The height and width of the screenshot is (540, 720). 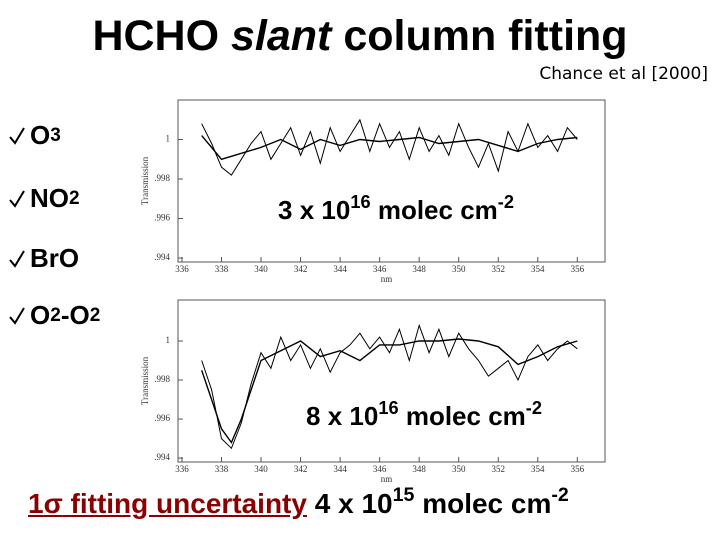 I want to click on title-post: column fitting, so click(x=485, y=36).